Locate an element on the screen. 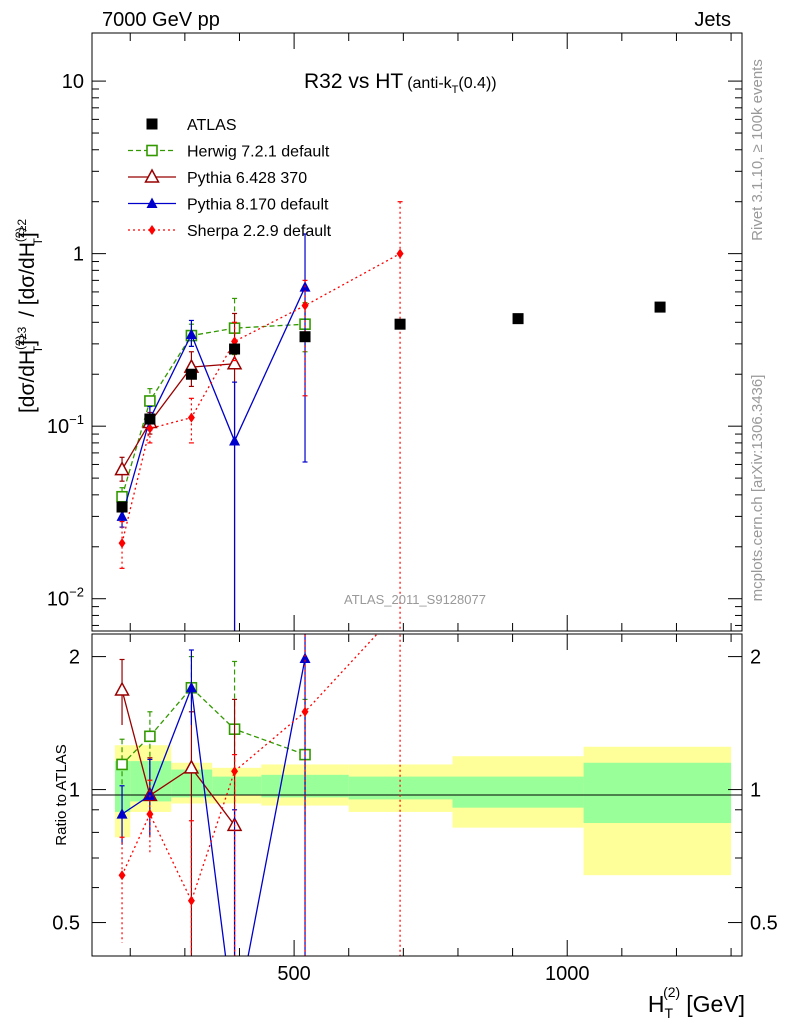 This screenshot has width=786, height=1024. y-tick-label: 10⁻¹ is located at coordinates (65, 425).